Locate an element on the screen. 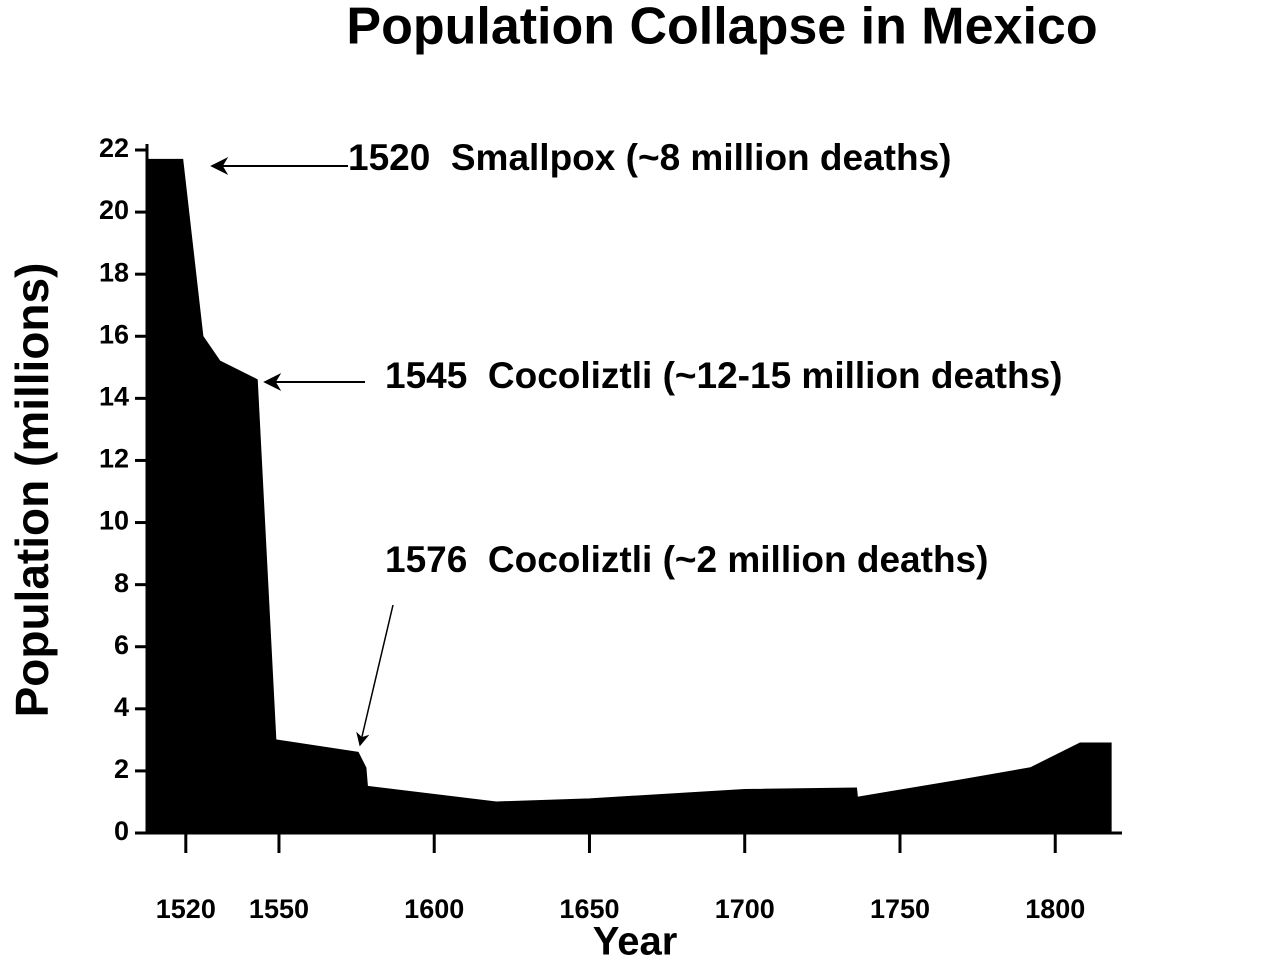 The image size is (1280, 960). annotation: 1576 Cocoliztli (~2 million deaths) is located at coordinates (686, 559).